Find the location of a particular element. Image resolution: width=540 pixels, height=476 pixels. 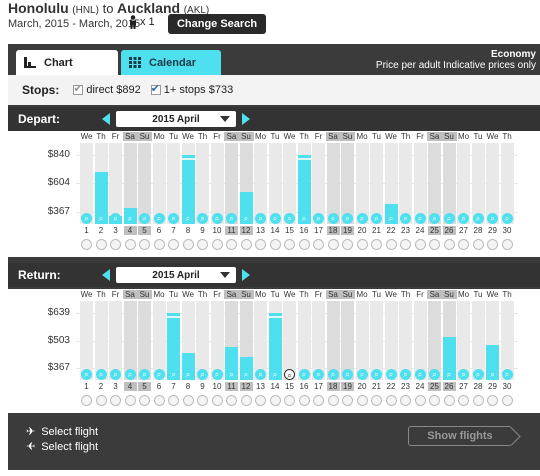

return-prev-month-arrow is located at coordinates (106, 275).